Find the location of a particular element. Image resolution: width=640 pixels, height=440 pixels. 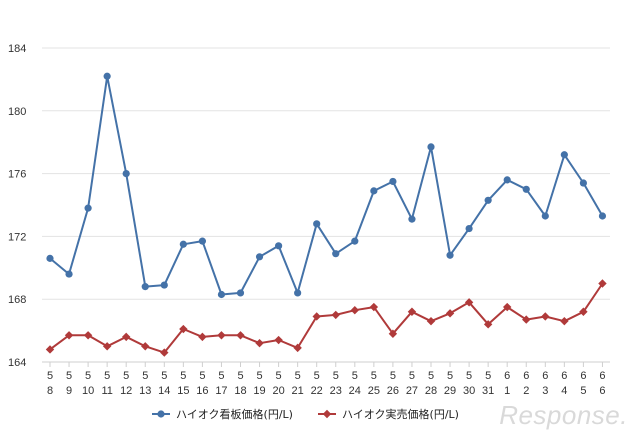

x-tick-label-day: 16 is located at coordinates (202, 391).